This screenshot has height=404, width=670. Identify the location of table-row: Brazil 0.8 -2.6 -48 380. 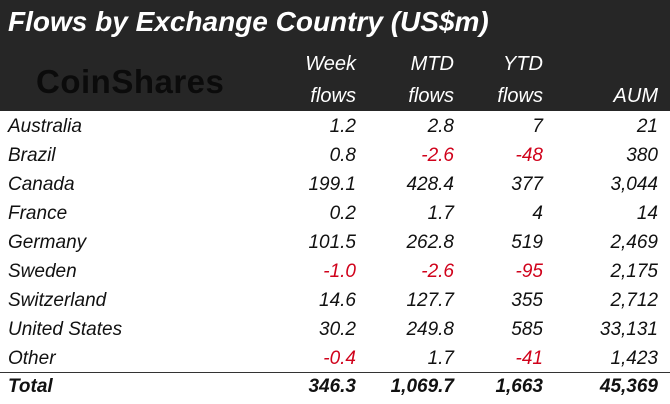
(335, 155).